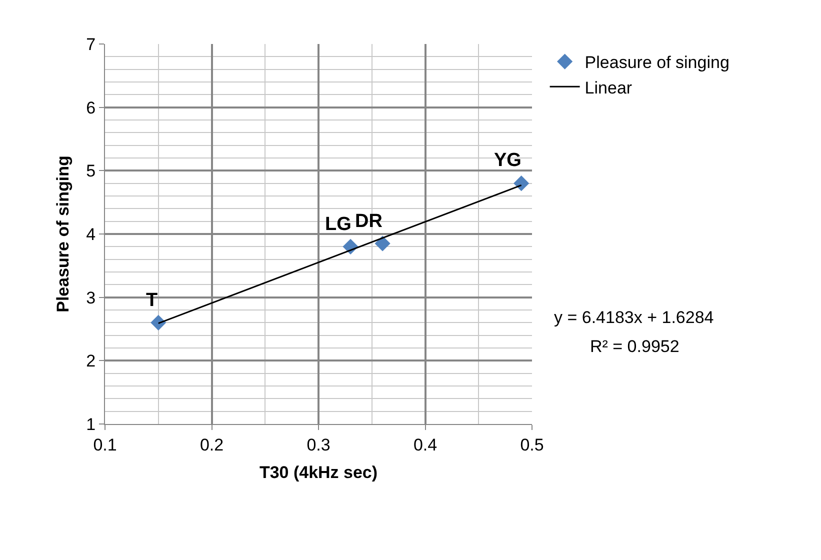 This screenshot has width=821, height=560. What do you see at coordinates (91, 424) in the screenshot?
I see `y-tick-label: 1` at bounding box center [91, 424].